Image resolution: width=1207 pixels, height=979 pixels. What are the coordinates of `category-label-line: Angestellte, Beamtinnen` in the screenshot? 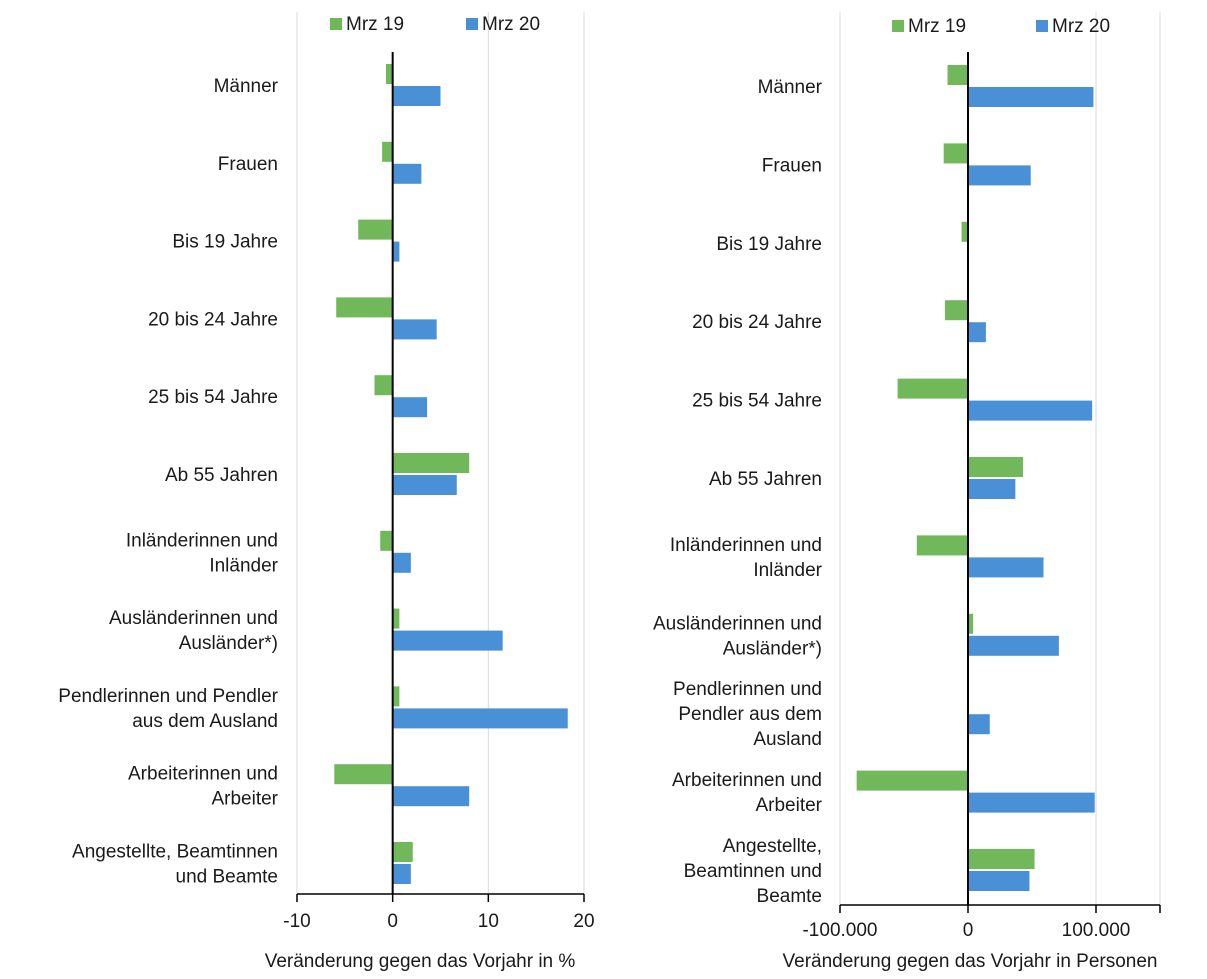 It's located at (175, 852).